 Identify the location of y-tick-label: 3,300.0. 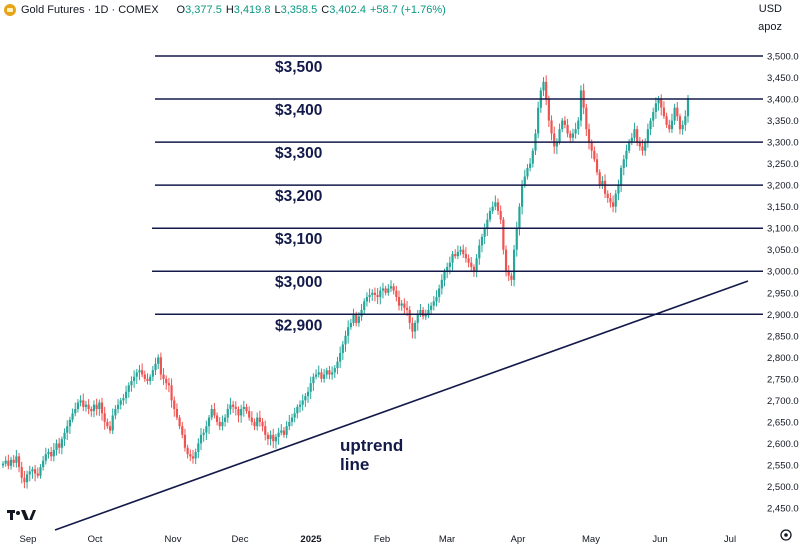
(783, 143).